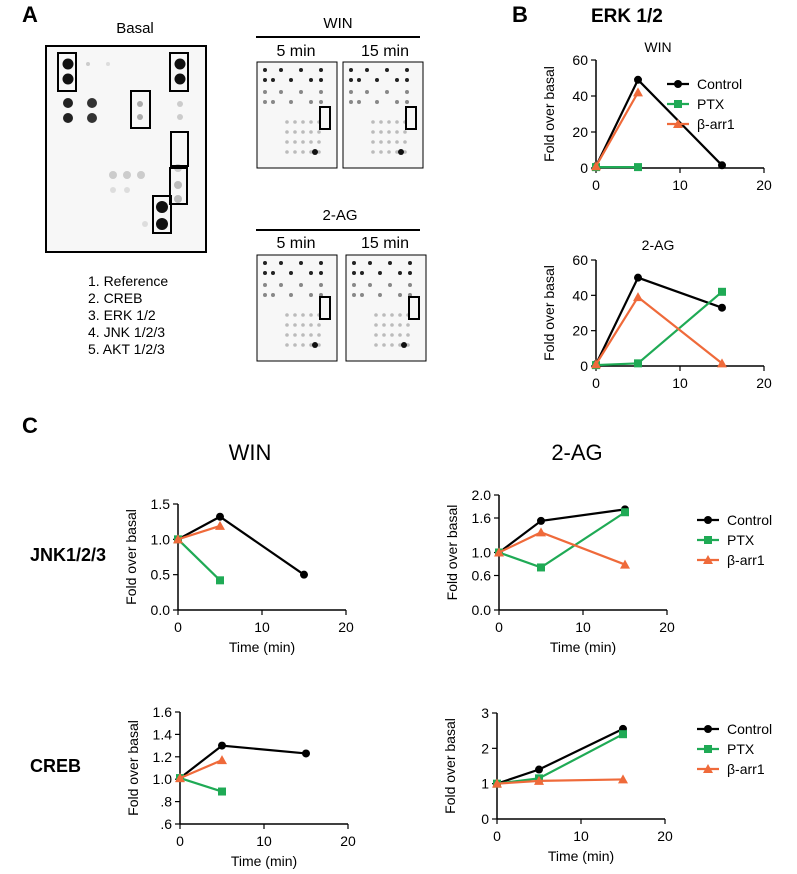 The width and height of the screenshot is (797, 874). Describe the element at coordinates (482, 495) in the screenshot. I see `y-tick-label: 2.0` at that location.